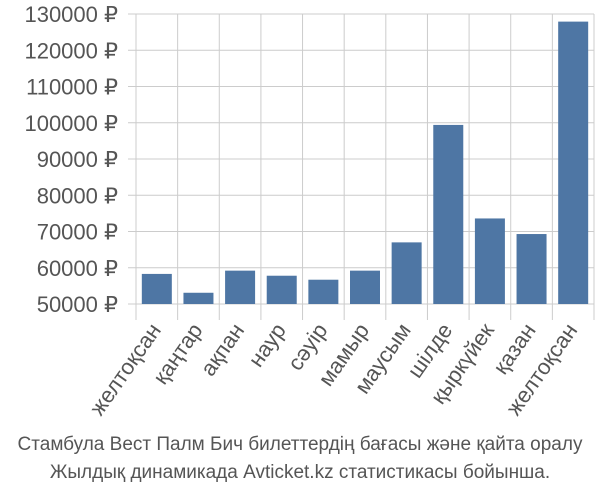 The width and height of the screenshot is (600, 500). Describe the element at coordinates (77, 268) in the screenshot. I see `y-tick-label: 60000 ₽` at that location.